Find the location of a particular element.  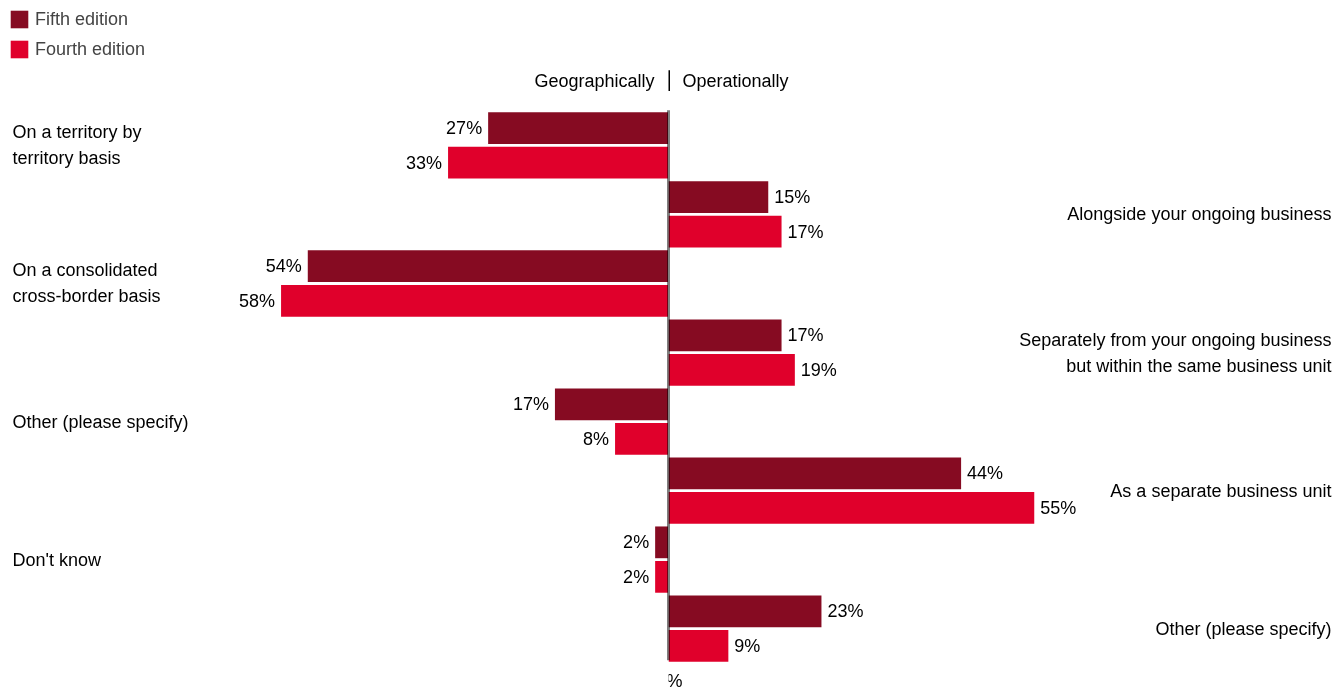

category-label: Don't know is located at coordinates (56, 559).